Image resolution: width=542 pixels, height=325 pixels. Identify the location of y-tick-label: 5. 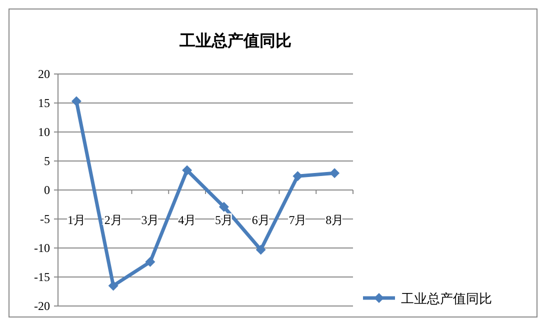
(47, 161).